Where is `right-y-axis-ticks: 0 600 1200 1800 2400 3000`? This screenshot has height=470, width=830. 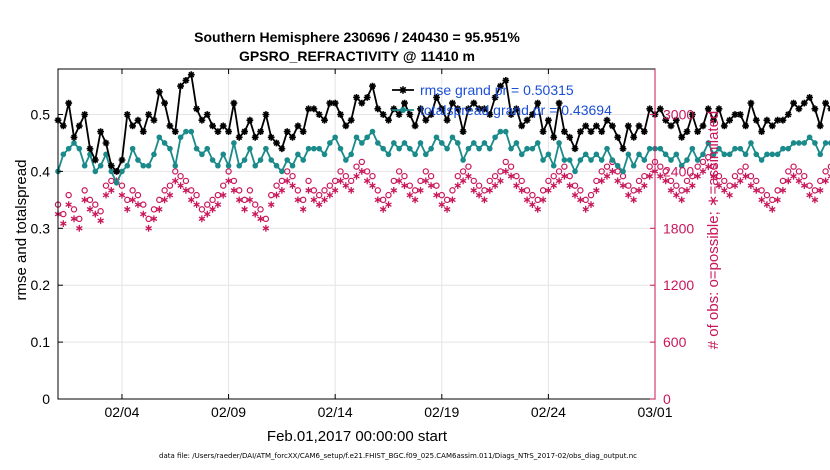 right-y-axis-ticks: 0 600 1200 1800 2400 3000 is located at coordinates (672, 238).